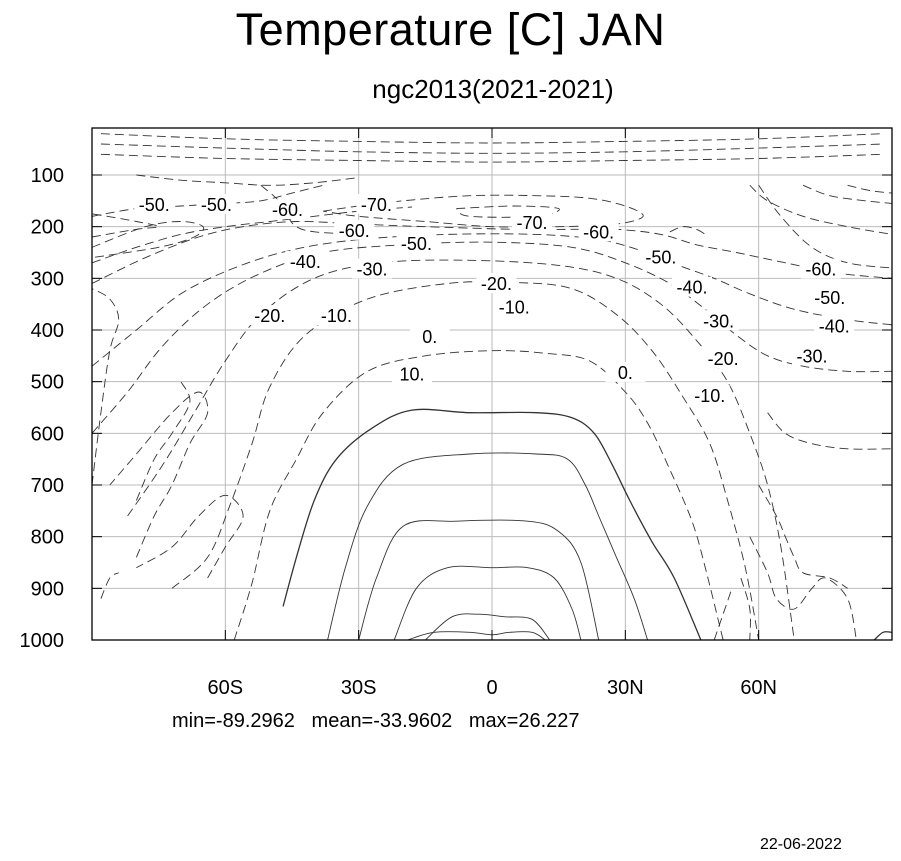  Describe the element at coordinates (47, 228) in the screenshot. I see `y-tick-label: 200` at that location.